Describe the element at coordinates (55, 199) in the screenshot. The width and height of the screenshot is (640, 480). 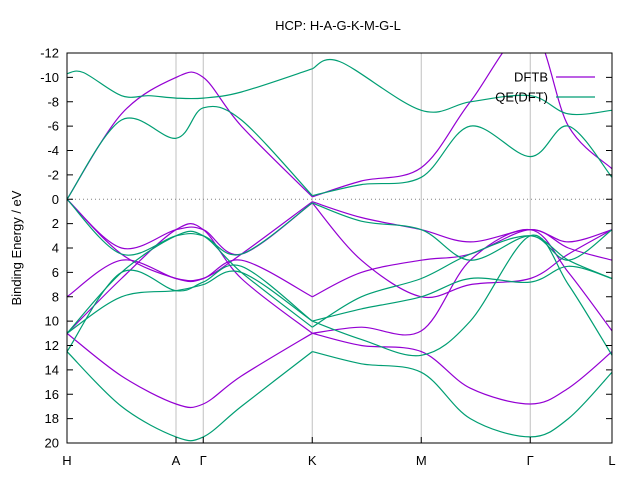
I see `y-tick-label-6: 0` at that location.